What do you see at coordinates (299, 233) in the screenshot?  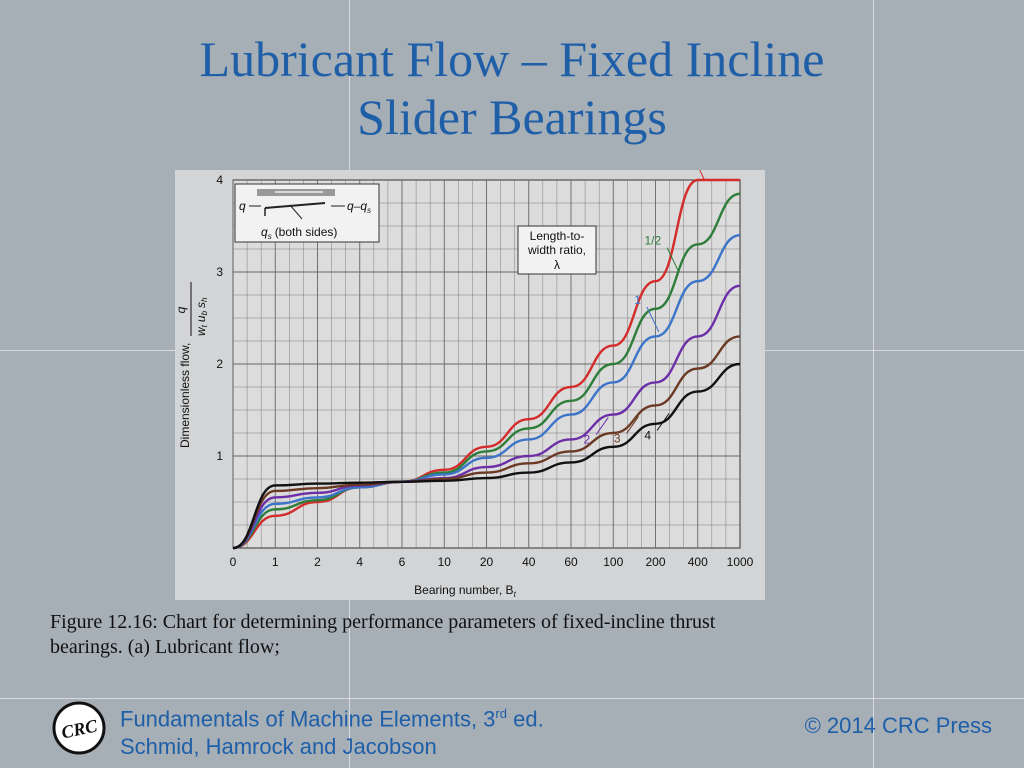 I see `inset-qs: qs (both sides)` at bounding box center [299, 233].